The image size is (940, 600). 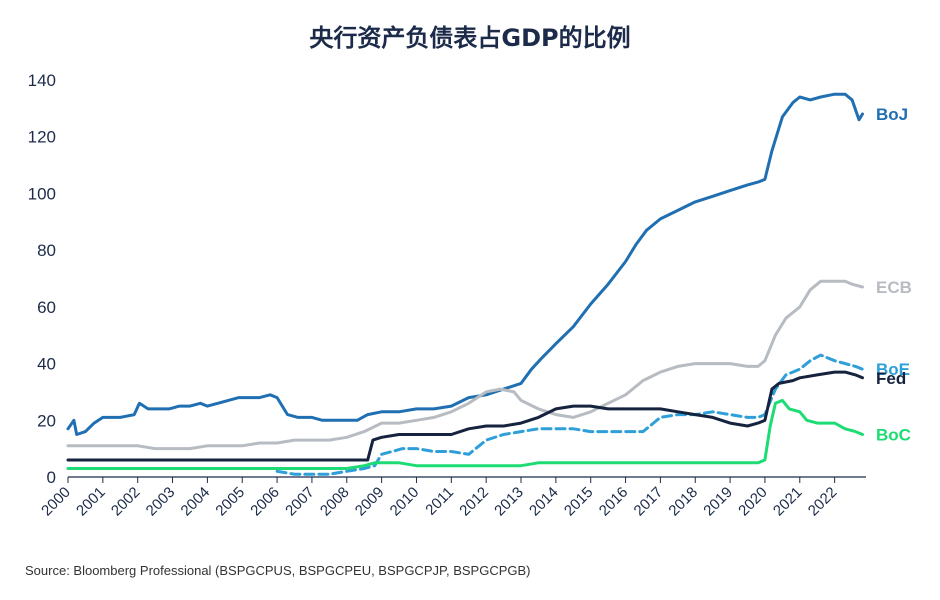 I want to click on x-tick-label: 2001, so click(x=91, y=502).